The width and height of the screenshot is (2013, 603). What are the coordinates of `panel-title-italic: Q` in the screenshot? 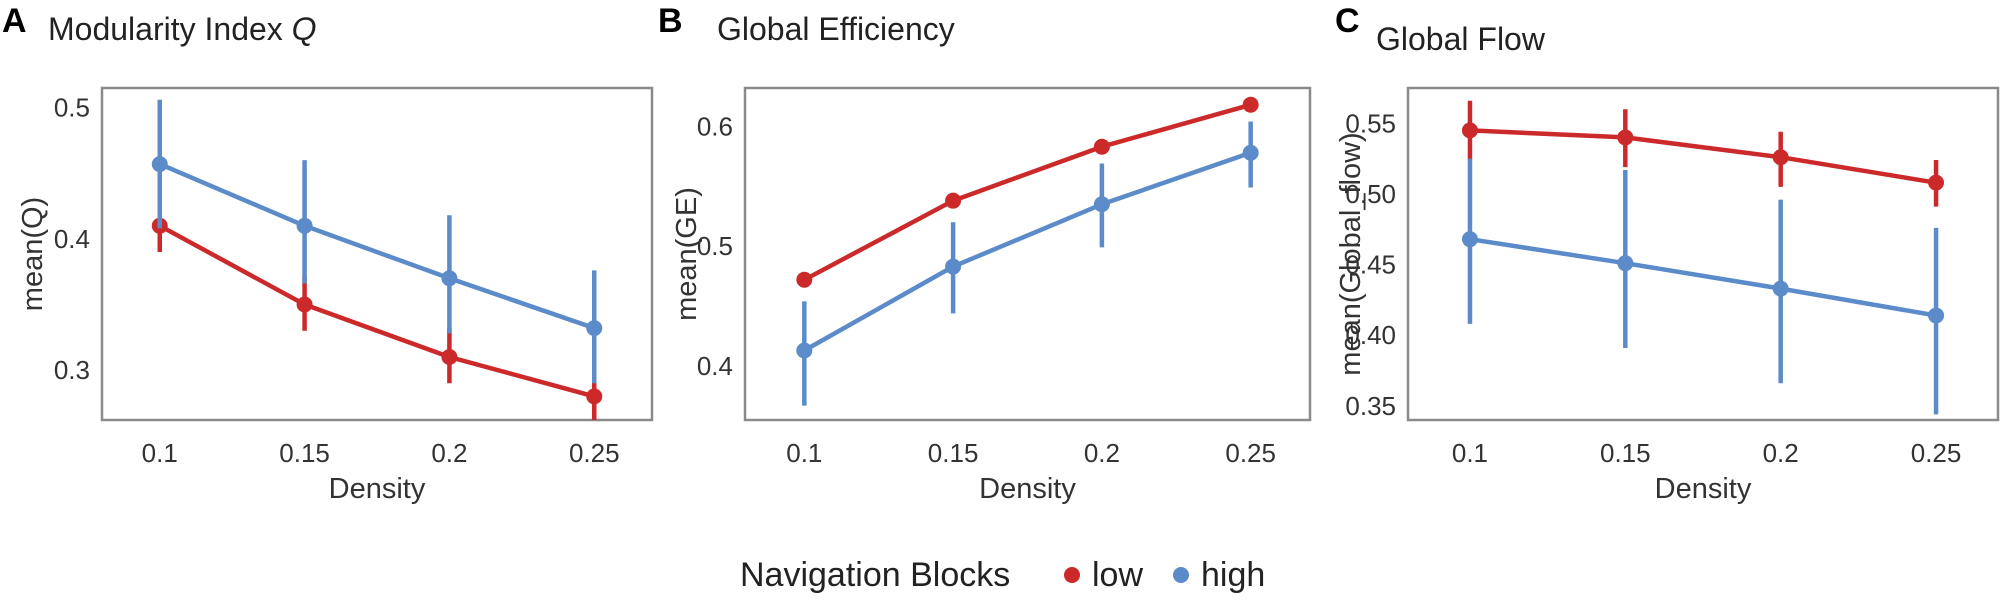 It's located at (300, 29).